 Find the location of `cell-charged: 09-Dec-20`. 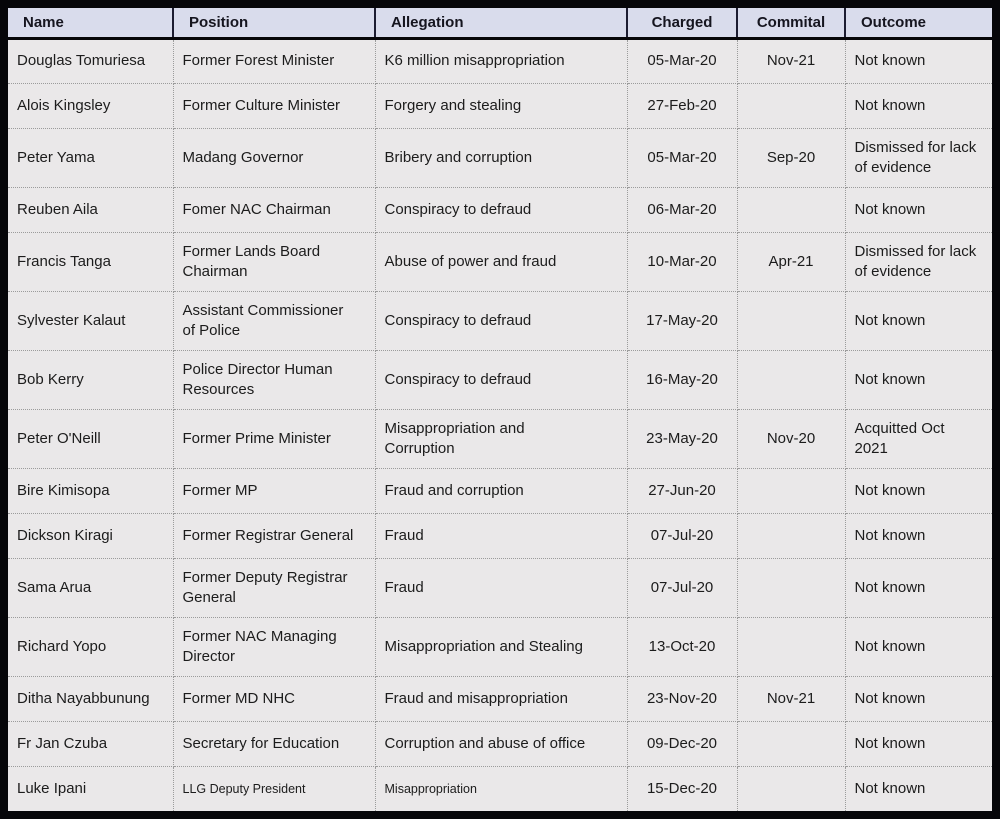

cell-charged: 09-Dec-20 is located at coordinates (682, 743).